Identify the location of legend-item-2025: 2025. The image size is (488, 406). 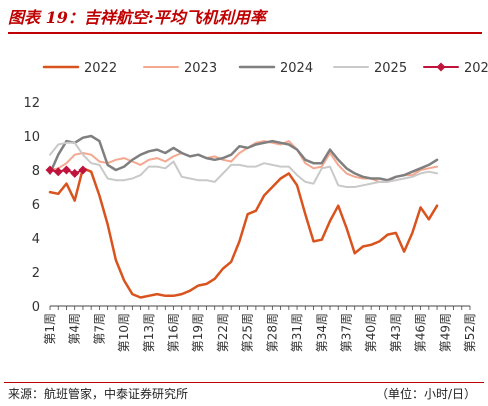
(370, 68).